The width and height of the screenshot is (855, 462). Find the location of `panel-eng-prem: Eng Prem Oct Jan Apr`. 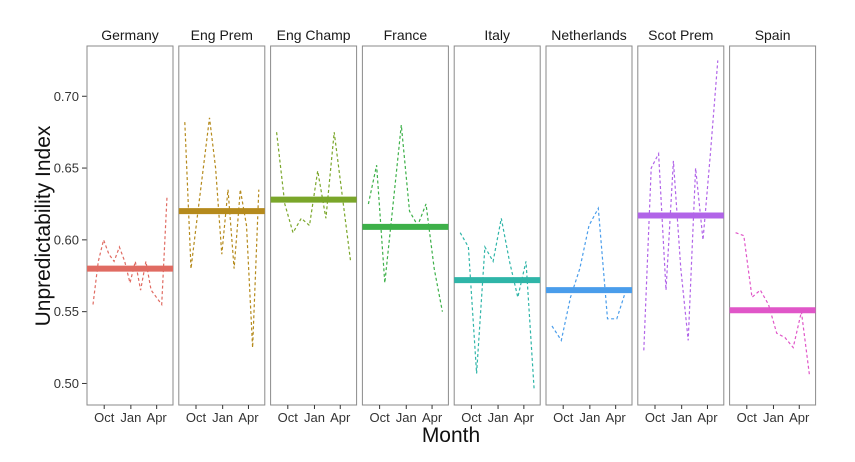

panel-eng-prem: Eng Prem Oct Jan Apr is located at coordinates (222, 226).